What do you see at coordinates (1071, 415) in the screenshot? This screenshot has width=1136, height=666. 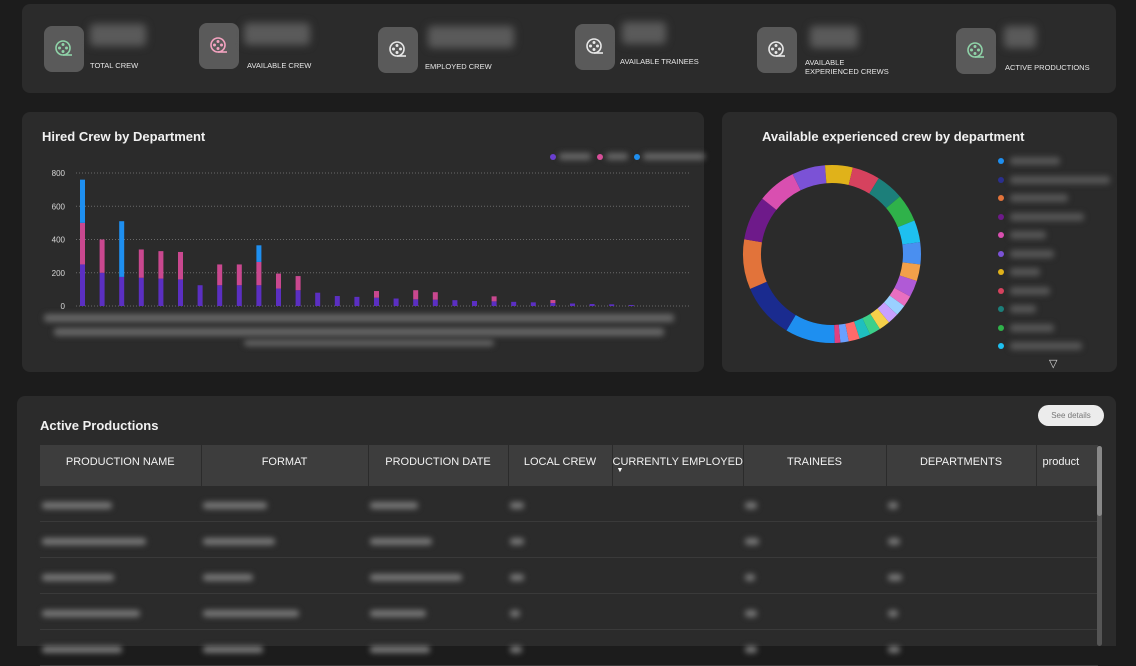 I see `see-details-button: See details` at bounding box center [1071, 415].